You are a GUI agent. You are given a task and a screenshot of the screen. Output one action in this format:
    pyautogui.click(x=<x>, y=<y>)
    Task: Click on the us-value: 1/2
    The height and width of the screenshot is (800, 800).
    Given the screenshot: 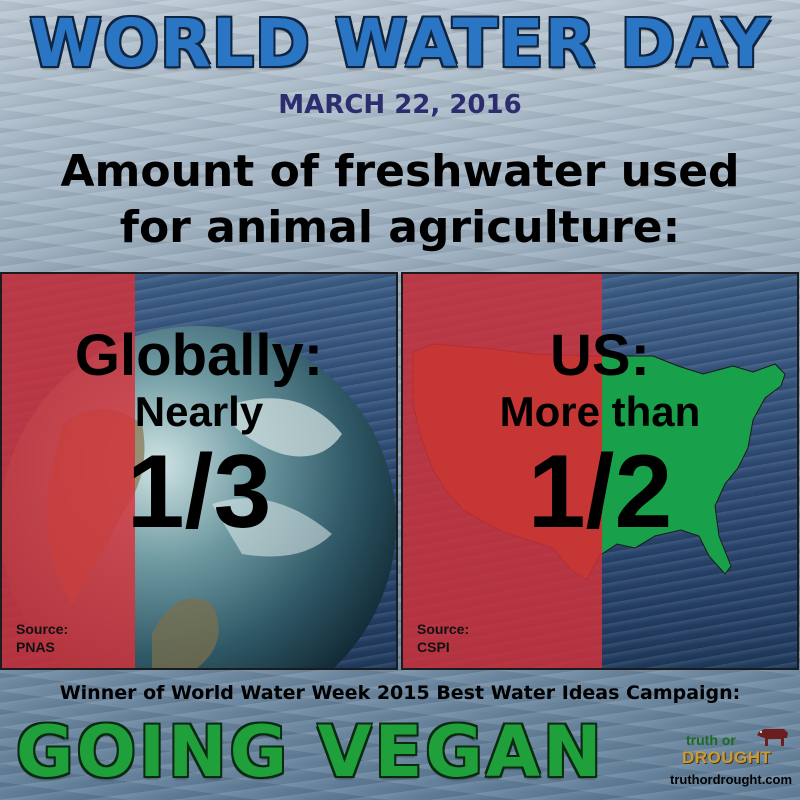 What is the action you would take?
    pyautogui.click(x=600, y=492)
    